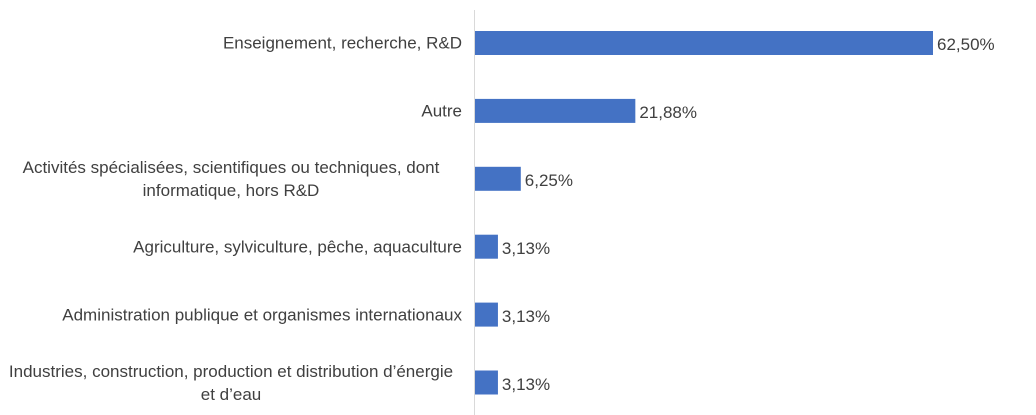 The height and width of the screenshot is (415, 1036). Describe the element at coordinates (441, 111) in the screenshot. I see `category-label: Autre` at that location.